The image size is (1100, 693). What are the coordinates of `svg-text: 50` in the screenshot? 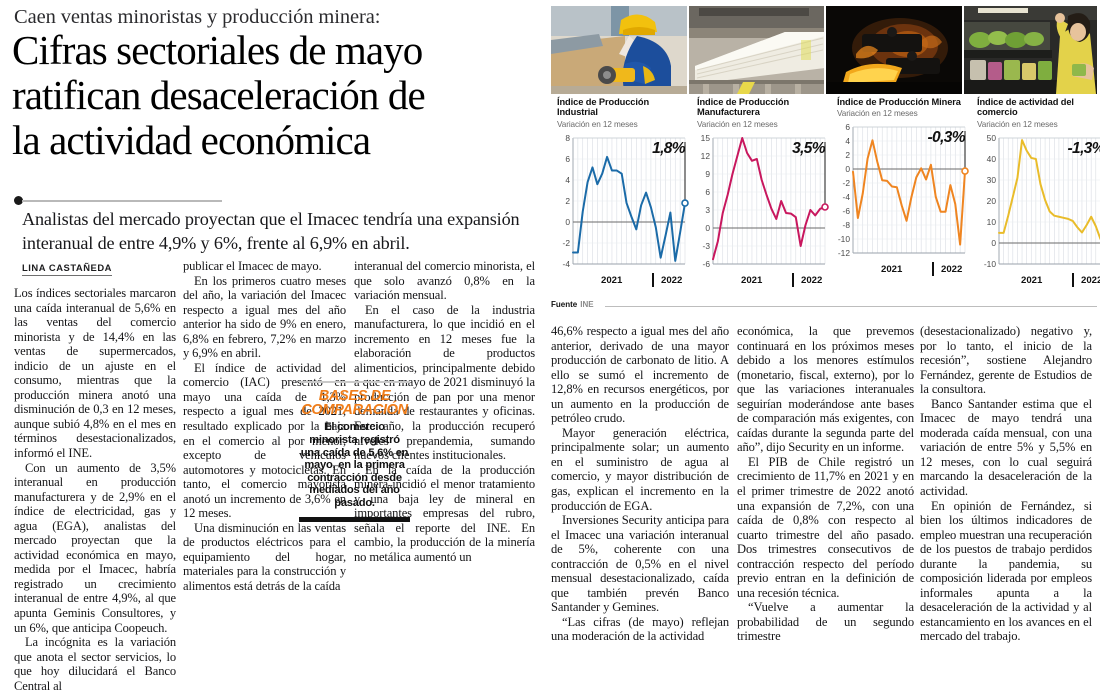 It's located at (992, 138).